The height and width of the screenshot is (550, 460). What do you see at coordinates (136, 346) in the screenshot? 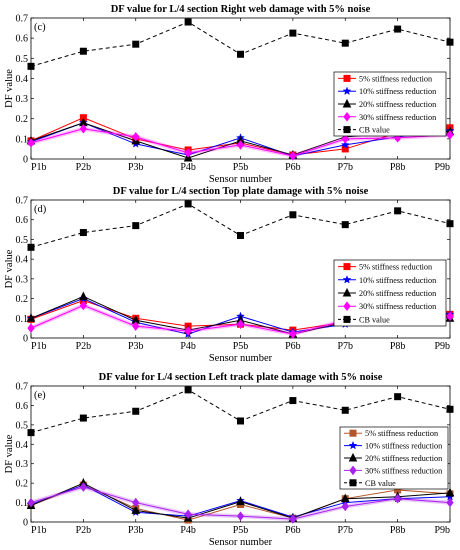
I see `x-tick-label: P3b` at bounding box center [136, 346].